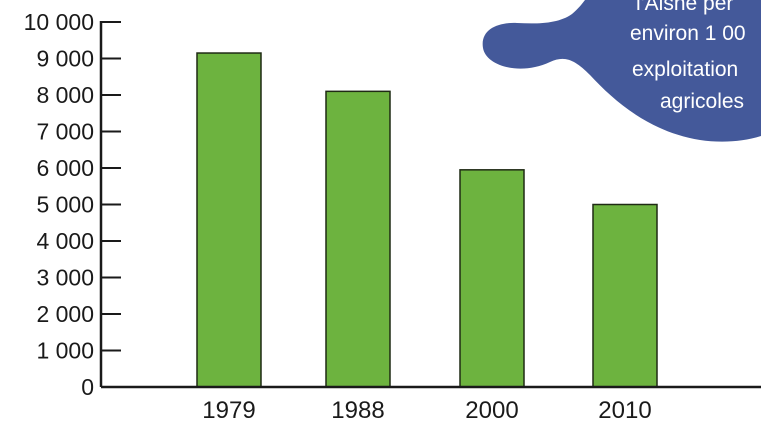 This screenshot has width=761, height=429. I want to click on bar-2010, so click(625, 295).